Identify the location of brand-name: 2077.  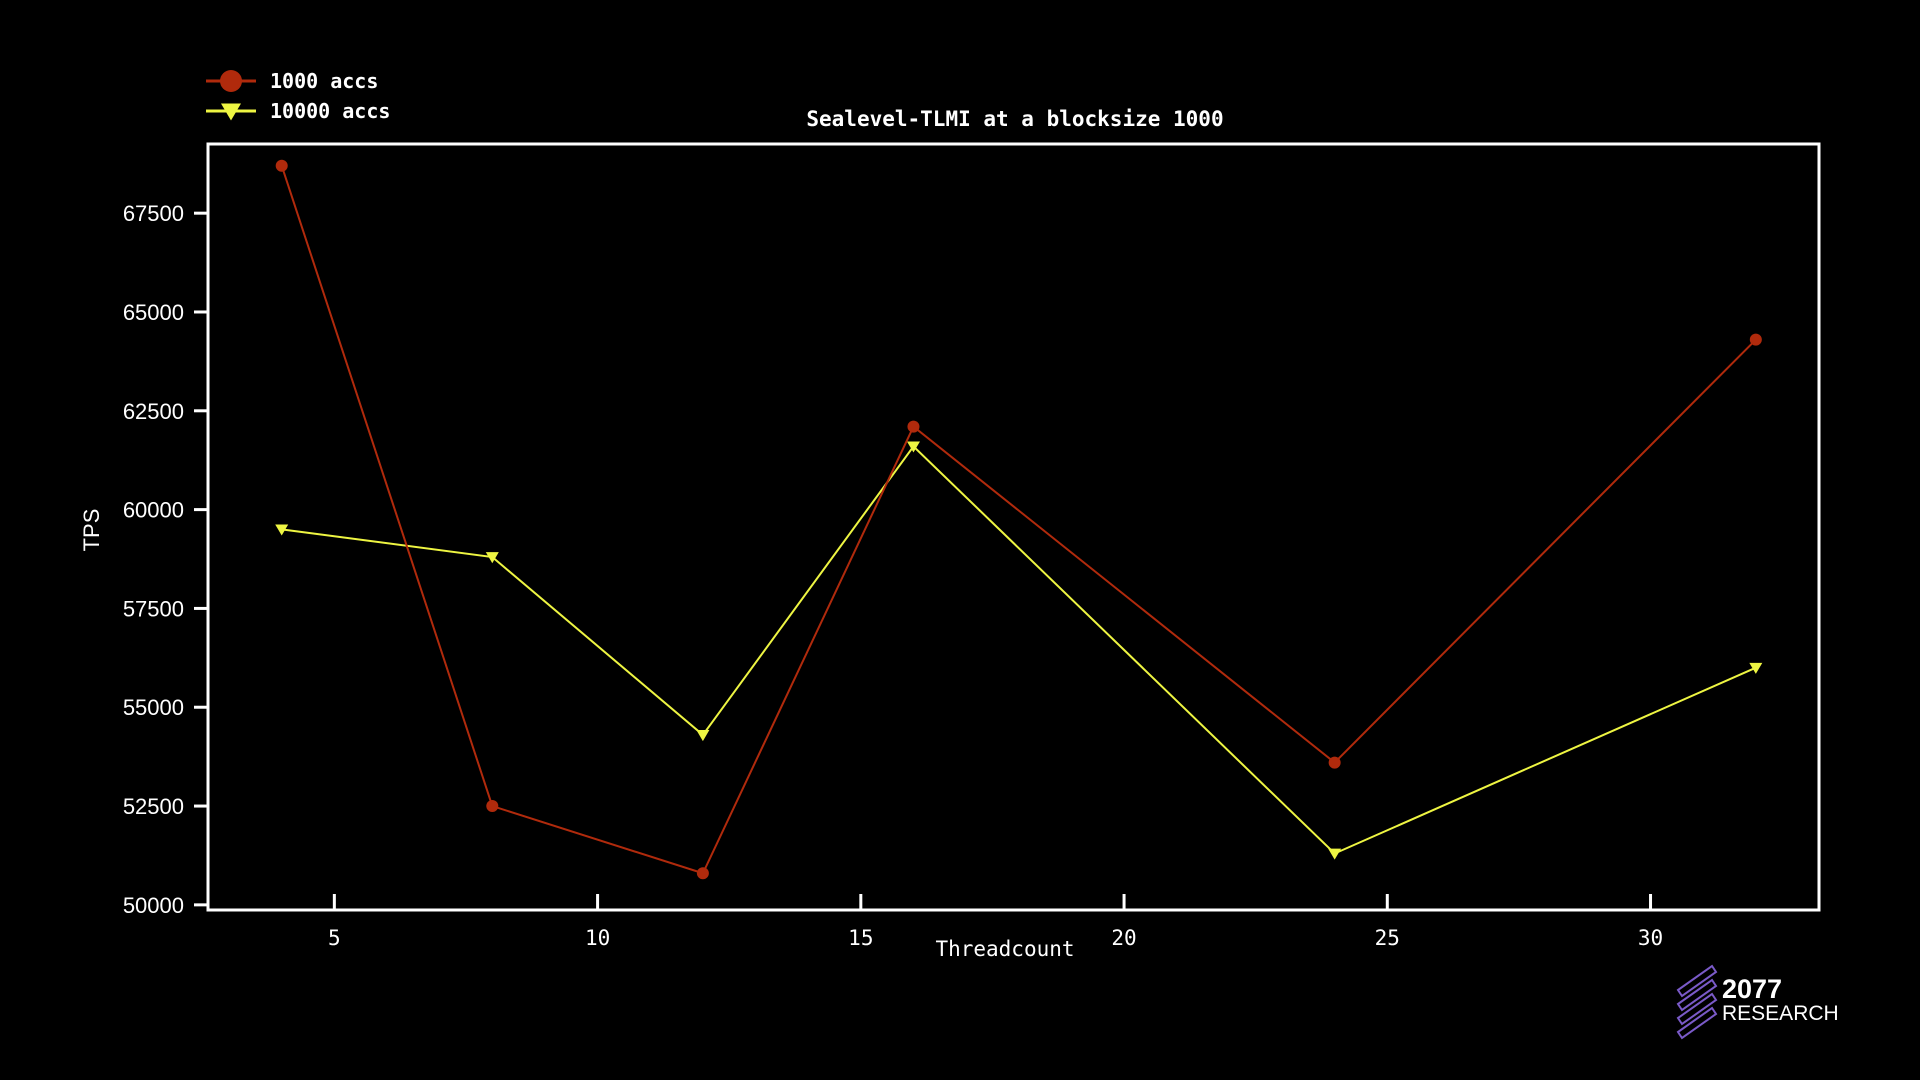
(1752, 989).